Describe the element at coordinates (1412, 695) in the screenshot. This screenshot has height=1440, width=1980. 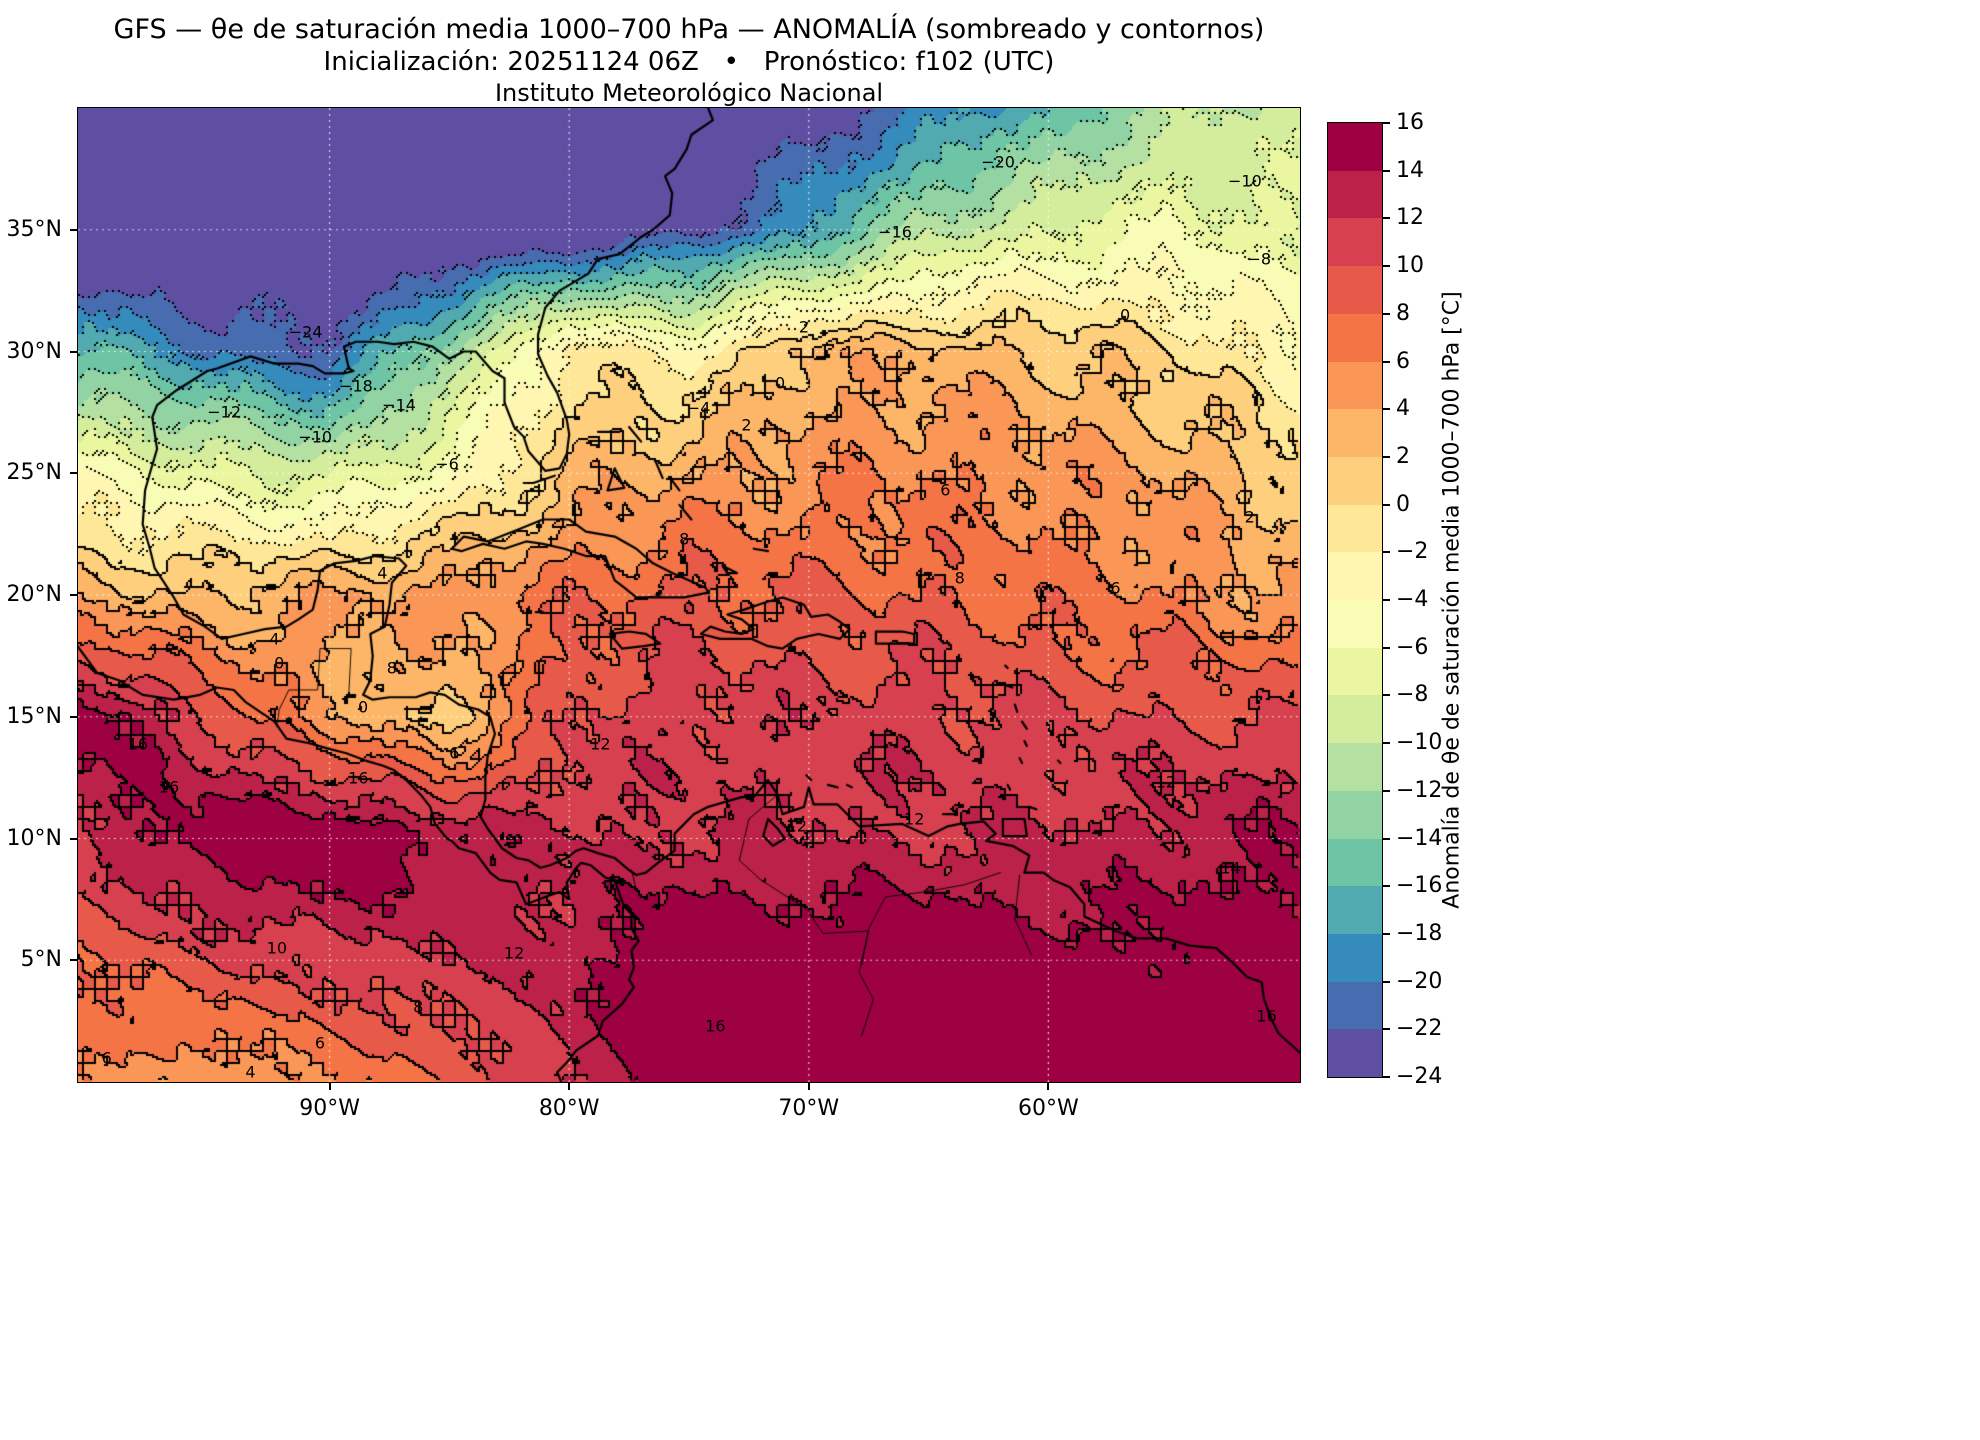
I see `colorbar-tick-label: −8` at that location.